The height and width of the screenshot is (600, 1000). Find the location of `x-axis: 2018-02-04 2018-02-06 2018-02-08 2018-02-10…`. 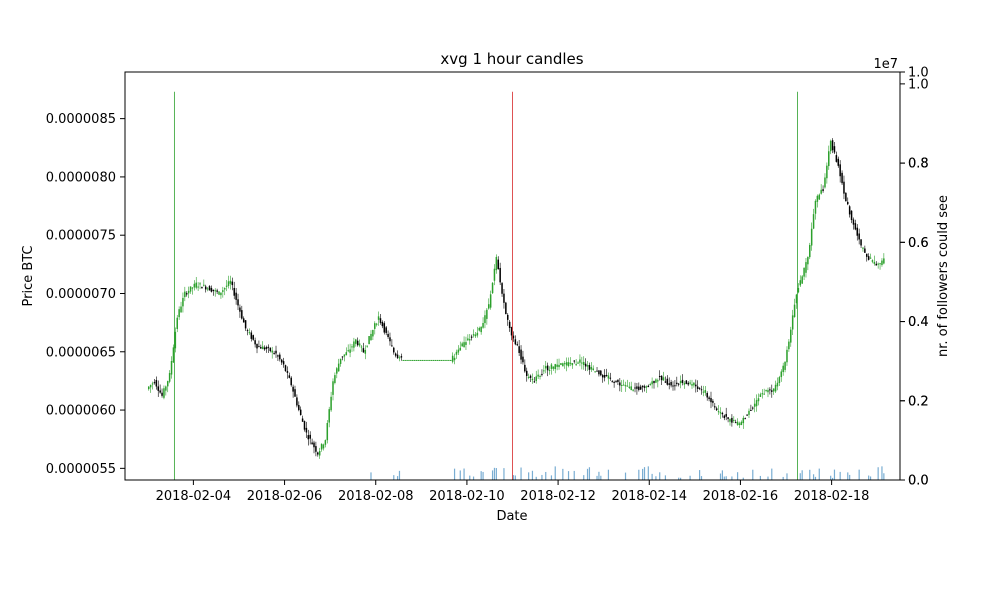

x-axis: 2018-02-04 2018-02-06 2018-02-08 2018-02-10… is located at coordinates (513, 492).